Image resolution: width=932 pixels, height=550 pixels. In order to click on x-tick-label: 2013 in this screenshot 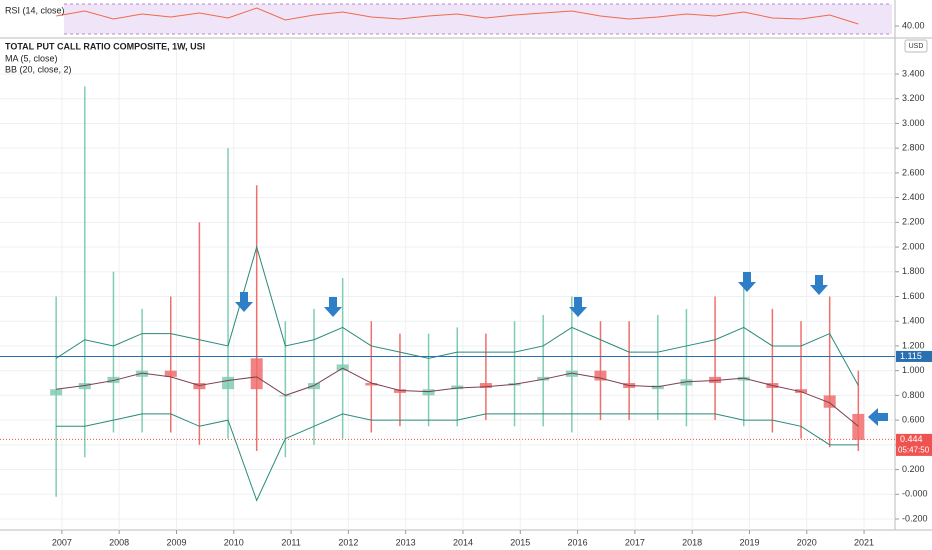, I will do `click(406, 542)`.